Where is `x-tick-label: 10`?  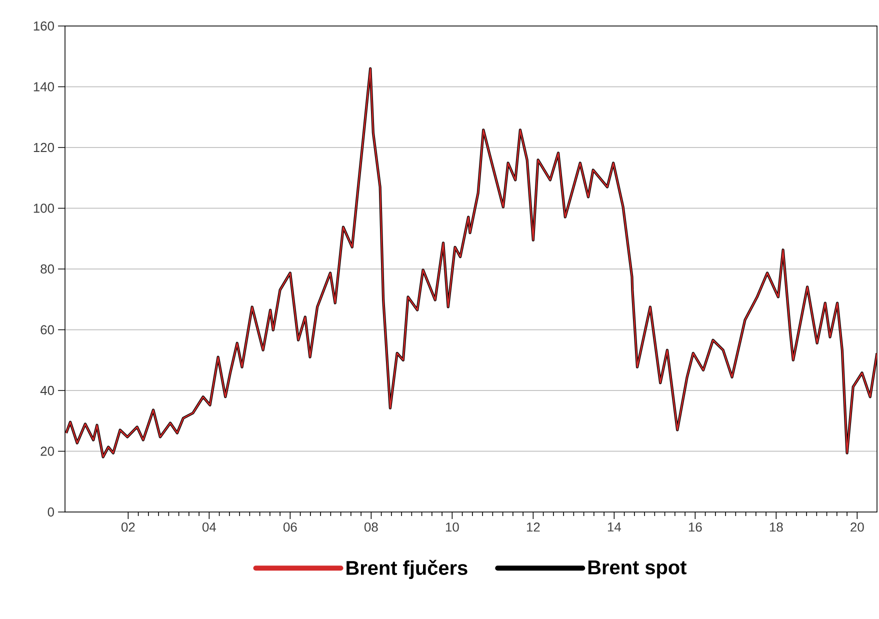 x-tick-label: 10 is located at coordinates (452, 527).